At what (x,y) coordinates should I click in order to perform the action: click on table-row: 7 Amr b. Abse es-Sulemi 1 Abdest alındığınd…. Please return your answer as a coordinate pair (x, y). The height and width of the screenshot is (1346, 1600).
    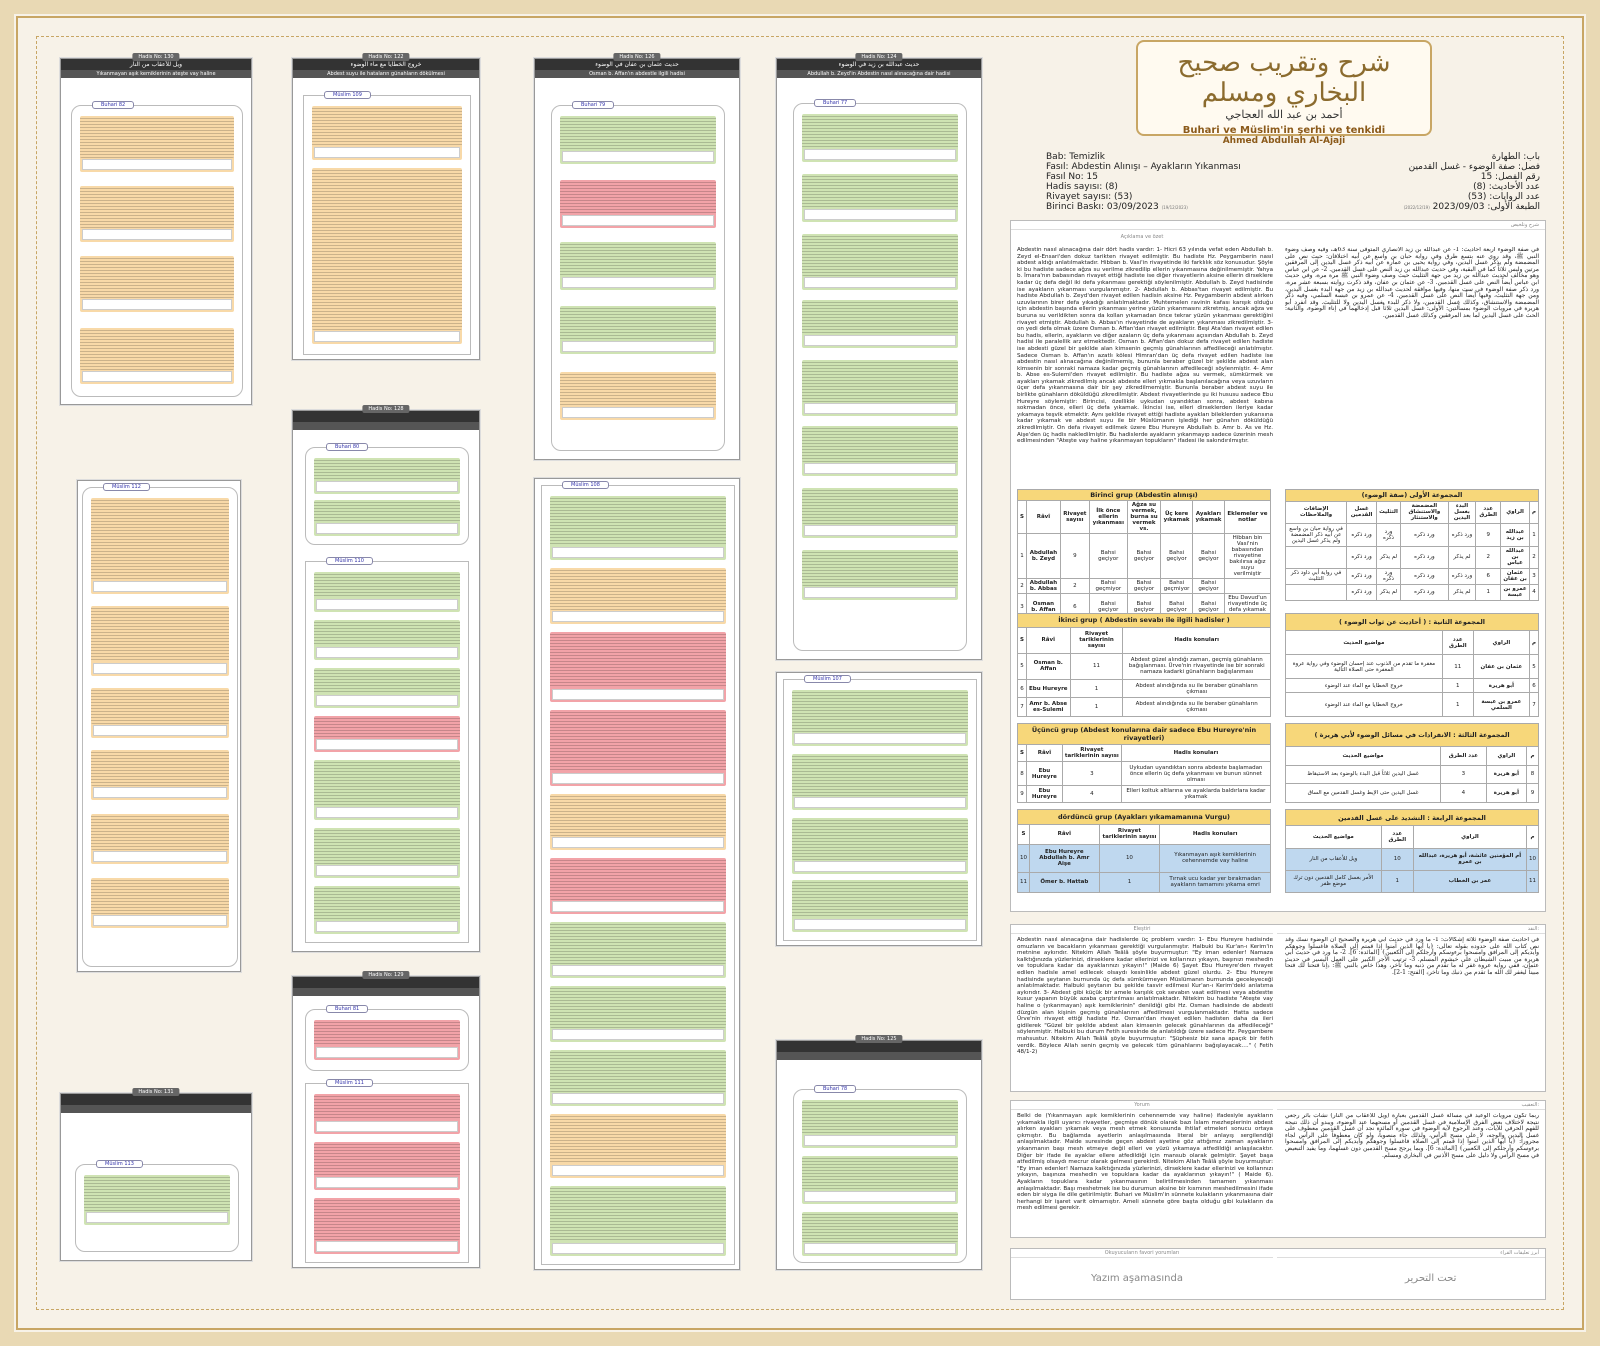
    Looking at the image, I should click on (1144, 707).